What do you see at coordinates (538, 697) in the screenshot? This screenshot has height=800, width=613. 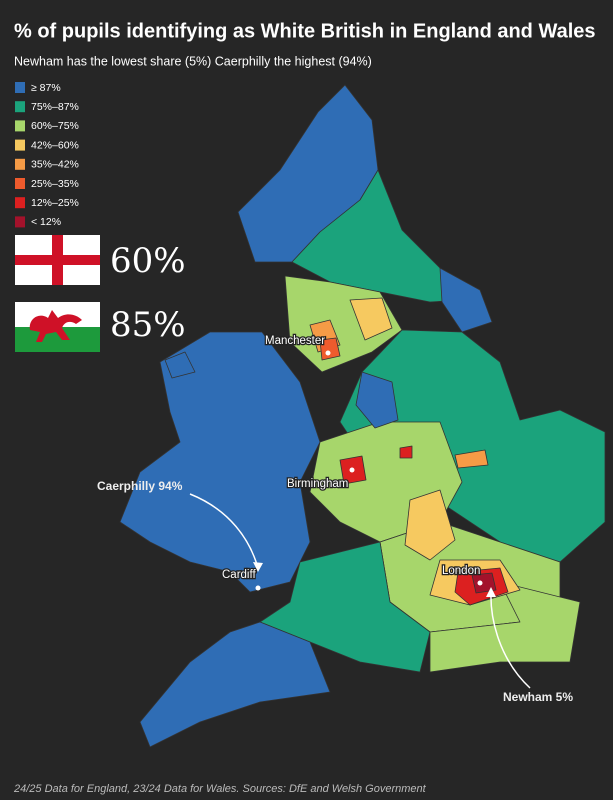 I see `annotation: Newham 5%` at bounding box center [538, 697].